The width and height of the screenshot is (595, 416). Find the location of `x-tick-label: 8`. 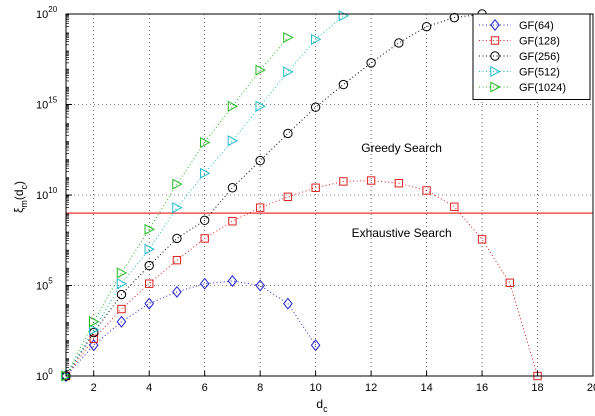

x-tick-label: 8 is located at coordinates (260, 388).